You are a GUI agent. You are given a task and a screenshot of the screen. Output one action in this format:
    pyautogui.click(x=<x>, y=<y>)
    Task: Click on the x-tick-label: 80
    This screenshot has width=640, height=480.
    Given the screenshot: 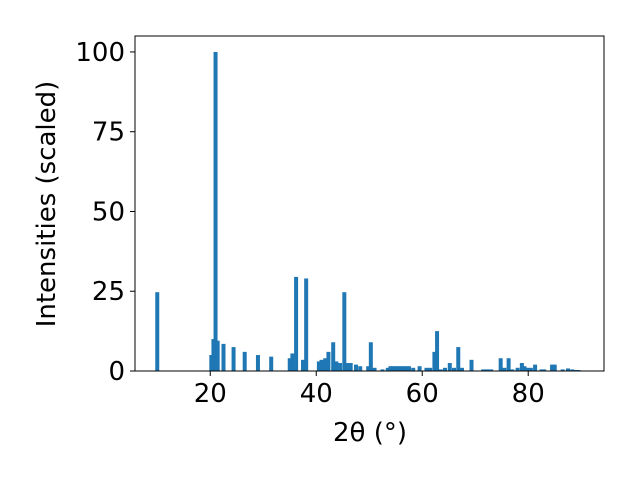 What is the action you would take?
    pyautogui.click(x=528, y=394)
    